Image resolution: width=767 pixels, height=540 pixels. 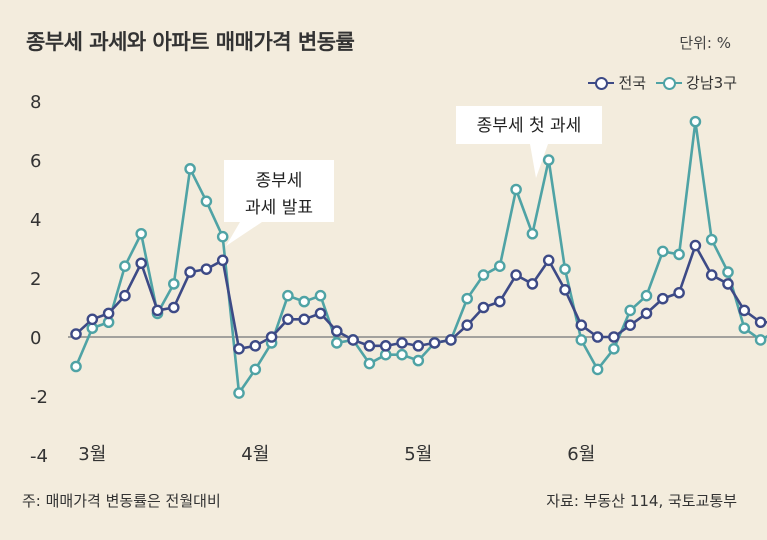 I want to click on y-tick-label: 8, so click(x=35, y=102).